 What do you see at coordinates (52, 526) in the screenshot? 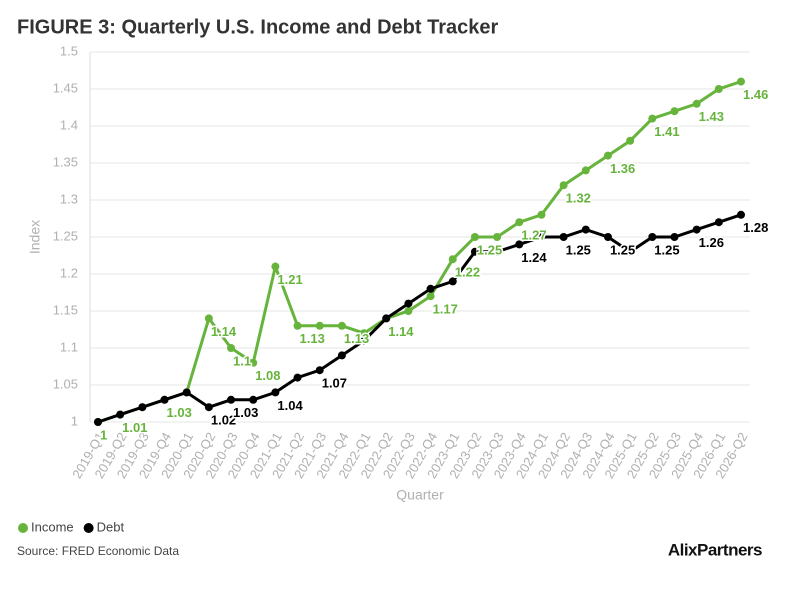
I see `legend-label: Income` at bounding box center [52, 526].